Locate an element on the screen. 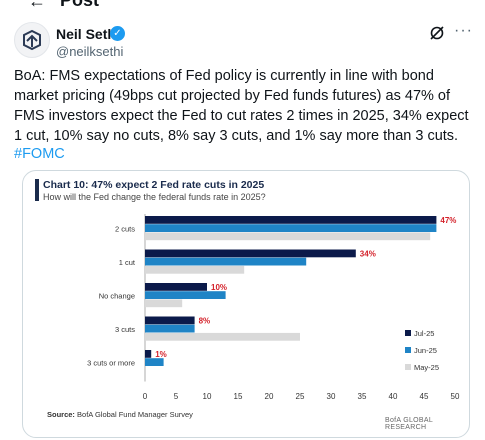 The height and width of the screenshot is (440, 485). x-tick-label: 50 is located at coordinates (455, 396).